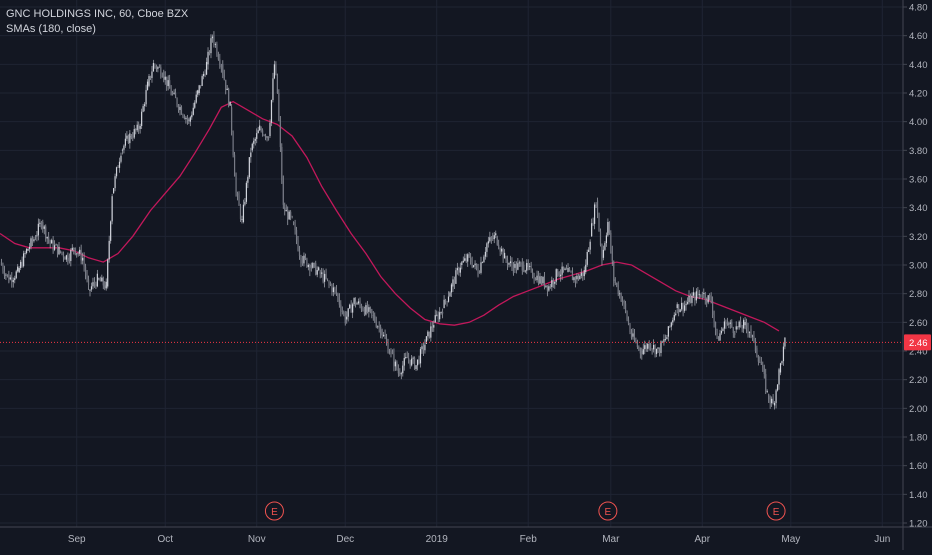 The image size is (932, 555). What do you see at coordinates (918, 495) in the screenshot?
I see `y-tick-label: 1.40` at bounding box center [918, 495].